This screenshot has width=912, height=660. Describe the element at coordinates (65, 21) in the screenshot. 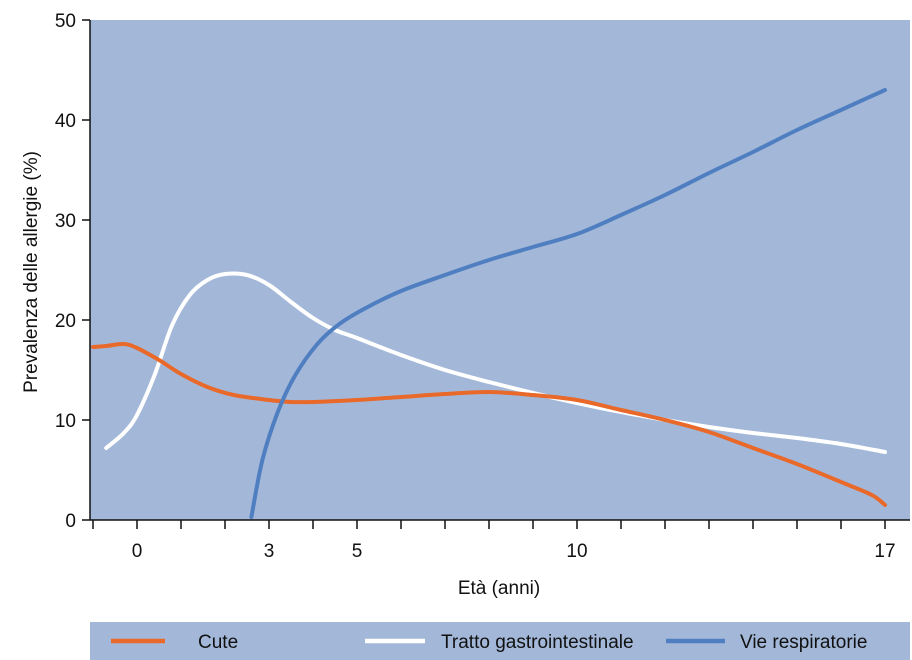

I see `y-tick-label: 50` at that location.